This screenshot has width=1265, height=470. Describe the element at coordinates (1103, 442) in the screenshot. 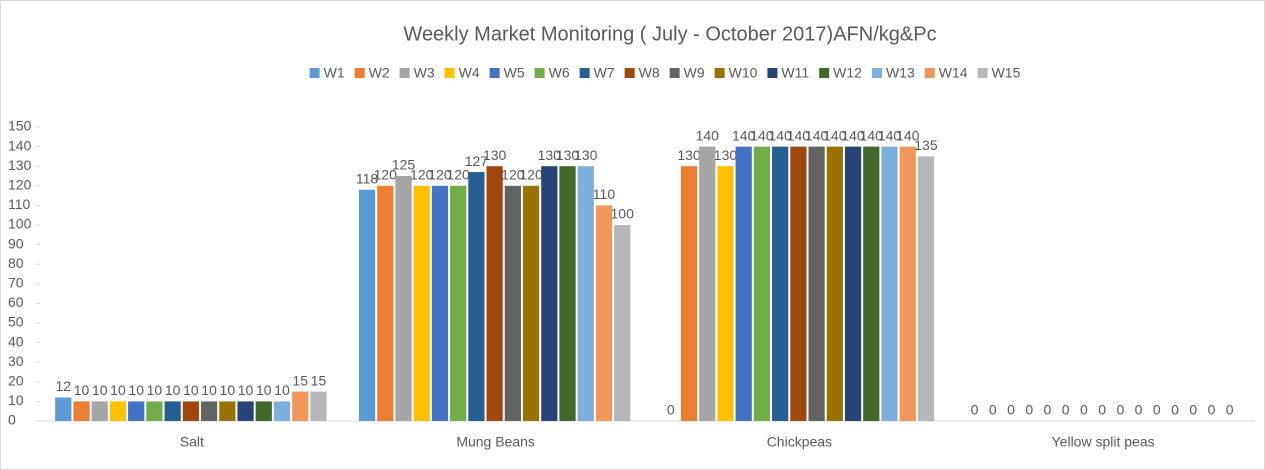

I see `x-tick-label: Yellow split peas` at that location.